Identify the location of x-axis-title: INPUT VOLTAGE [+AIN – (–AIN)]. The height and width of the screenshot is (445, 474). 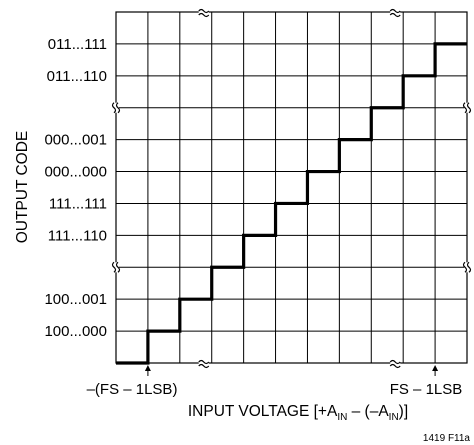
(298, 413).